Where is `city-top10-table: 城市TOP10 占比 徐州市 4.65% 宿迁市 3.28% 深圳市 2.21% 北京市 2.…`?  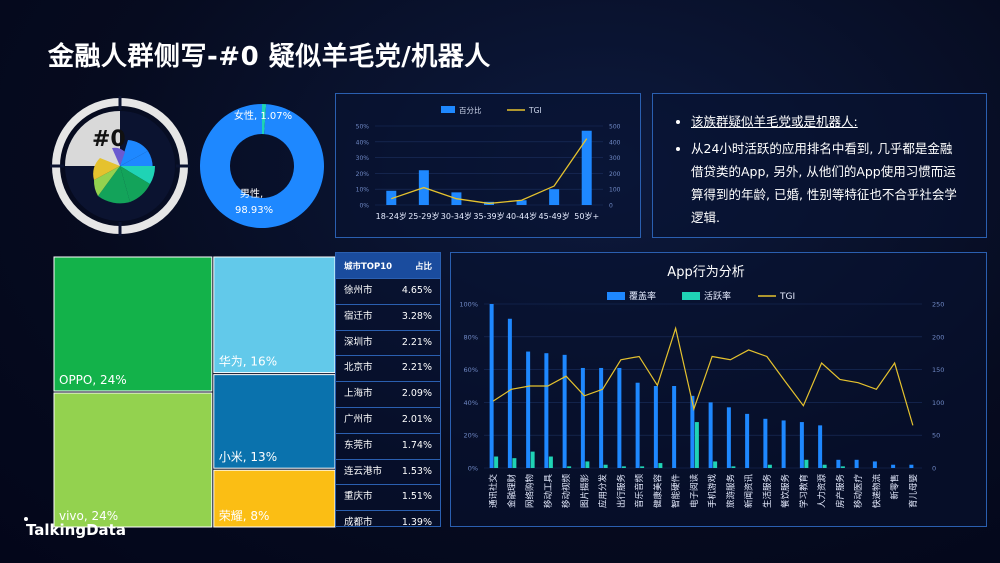 city-top10-table: 城市TOP10 占比 徐州市 4.65% 宿迁市 3.28% 深圳市 2.21% 北京市 2.… is located at coordinates (388, 390).